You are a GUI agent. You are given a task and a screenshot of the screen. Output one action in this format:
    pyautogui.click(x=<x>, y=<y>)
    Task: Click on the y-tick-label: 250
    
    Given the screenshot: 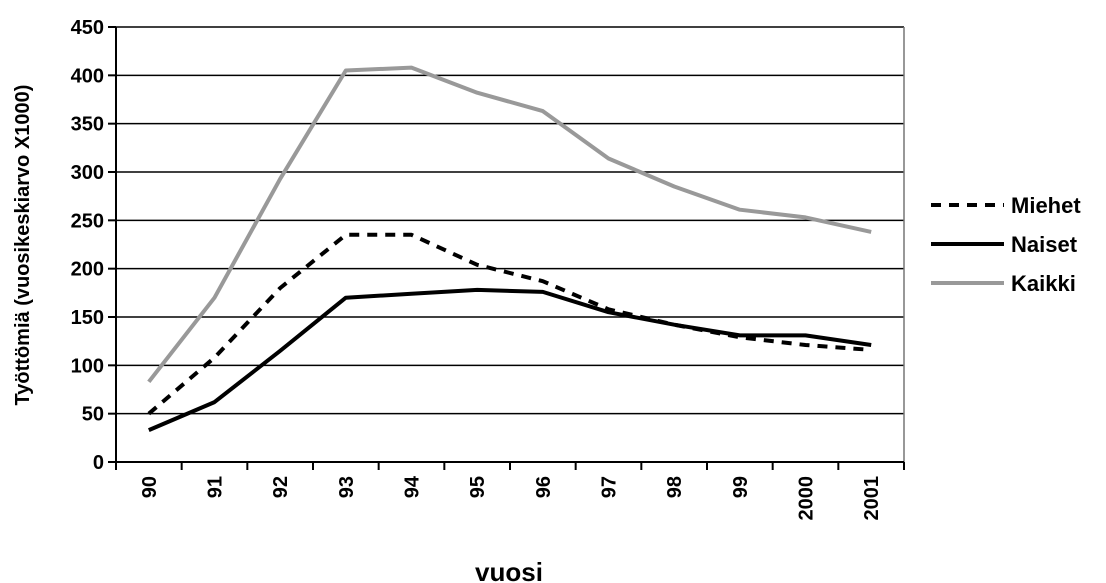 What is the action you would take?
    pyautogui.click(x=87, y=221)
    